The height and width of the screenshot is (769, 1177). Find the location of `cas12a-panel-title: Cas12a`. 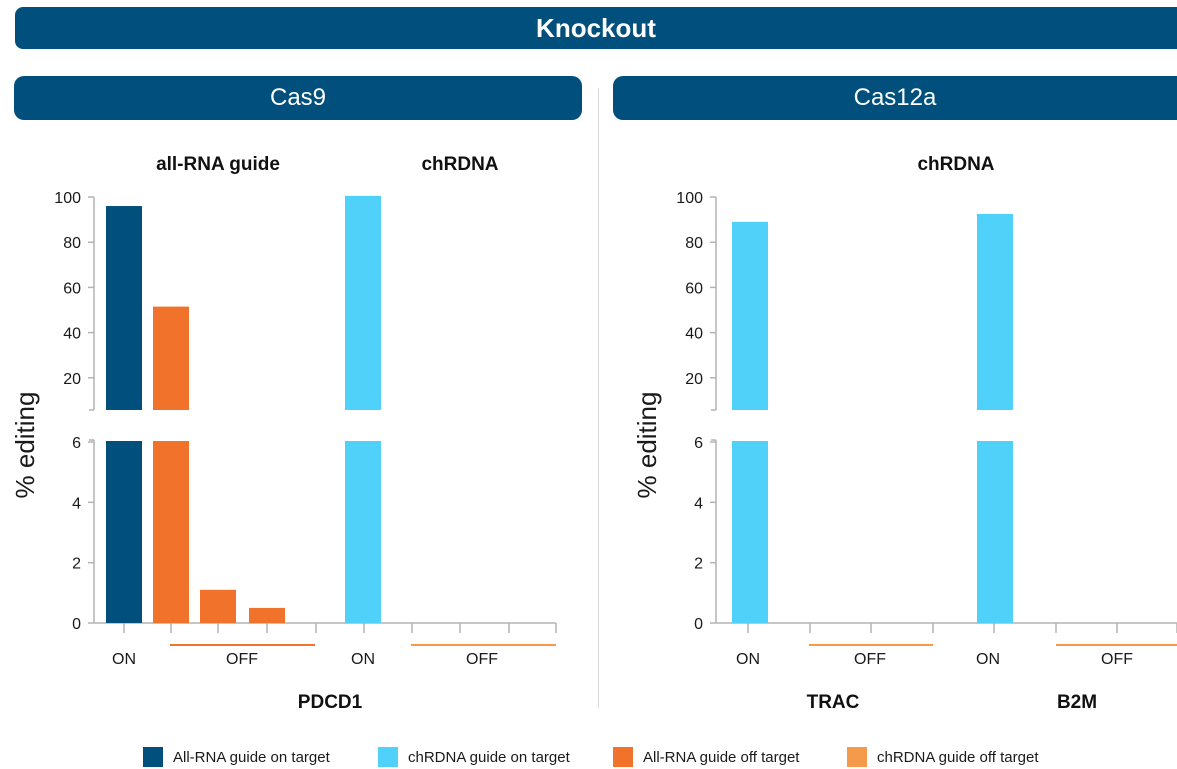

cas12a-panel-title: Cas12a is located at coordinates (895, 98).